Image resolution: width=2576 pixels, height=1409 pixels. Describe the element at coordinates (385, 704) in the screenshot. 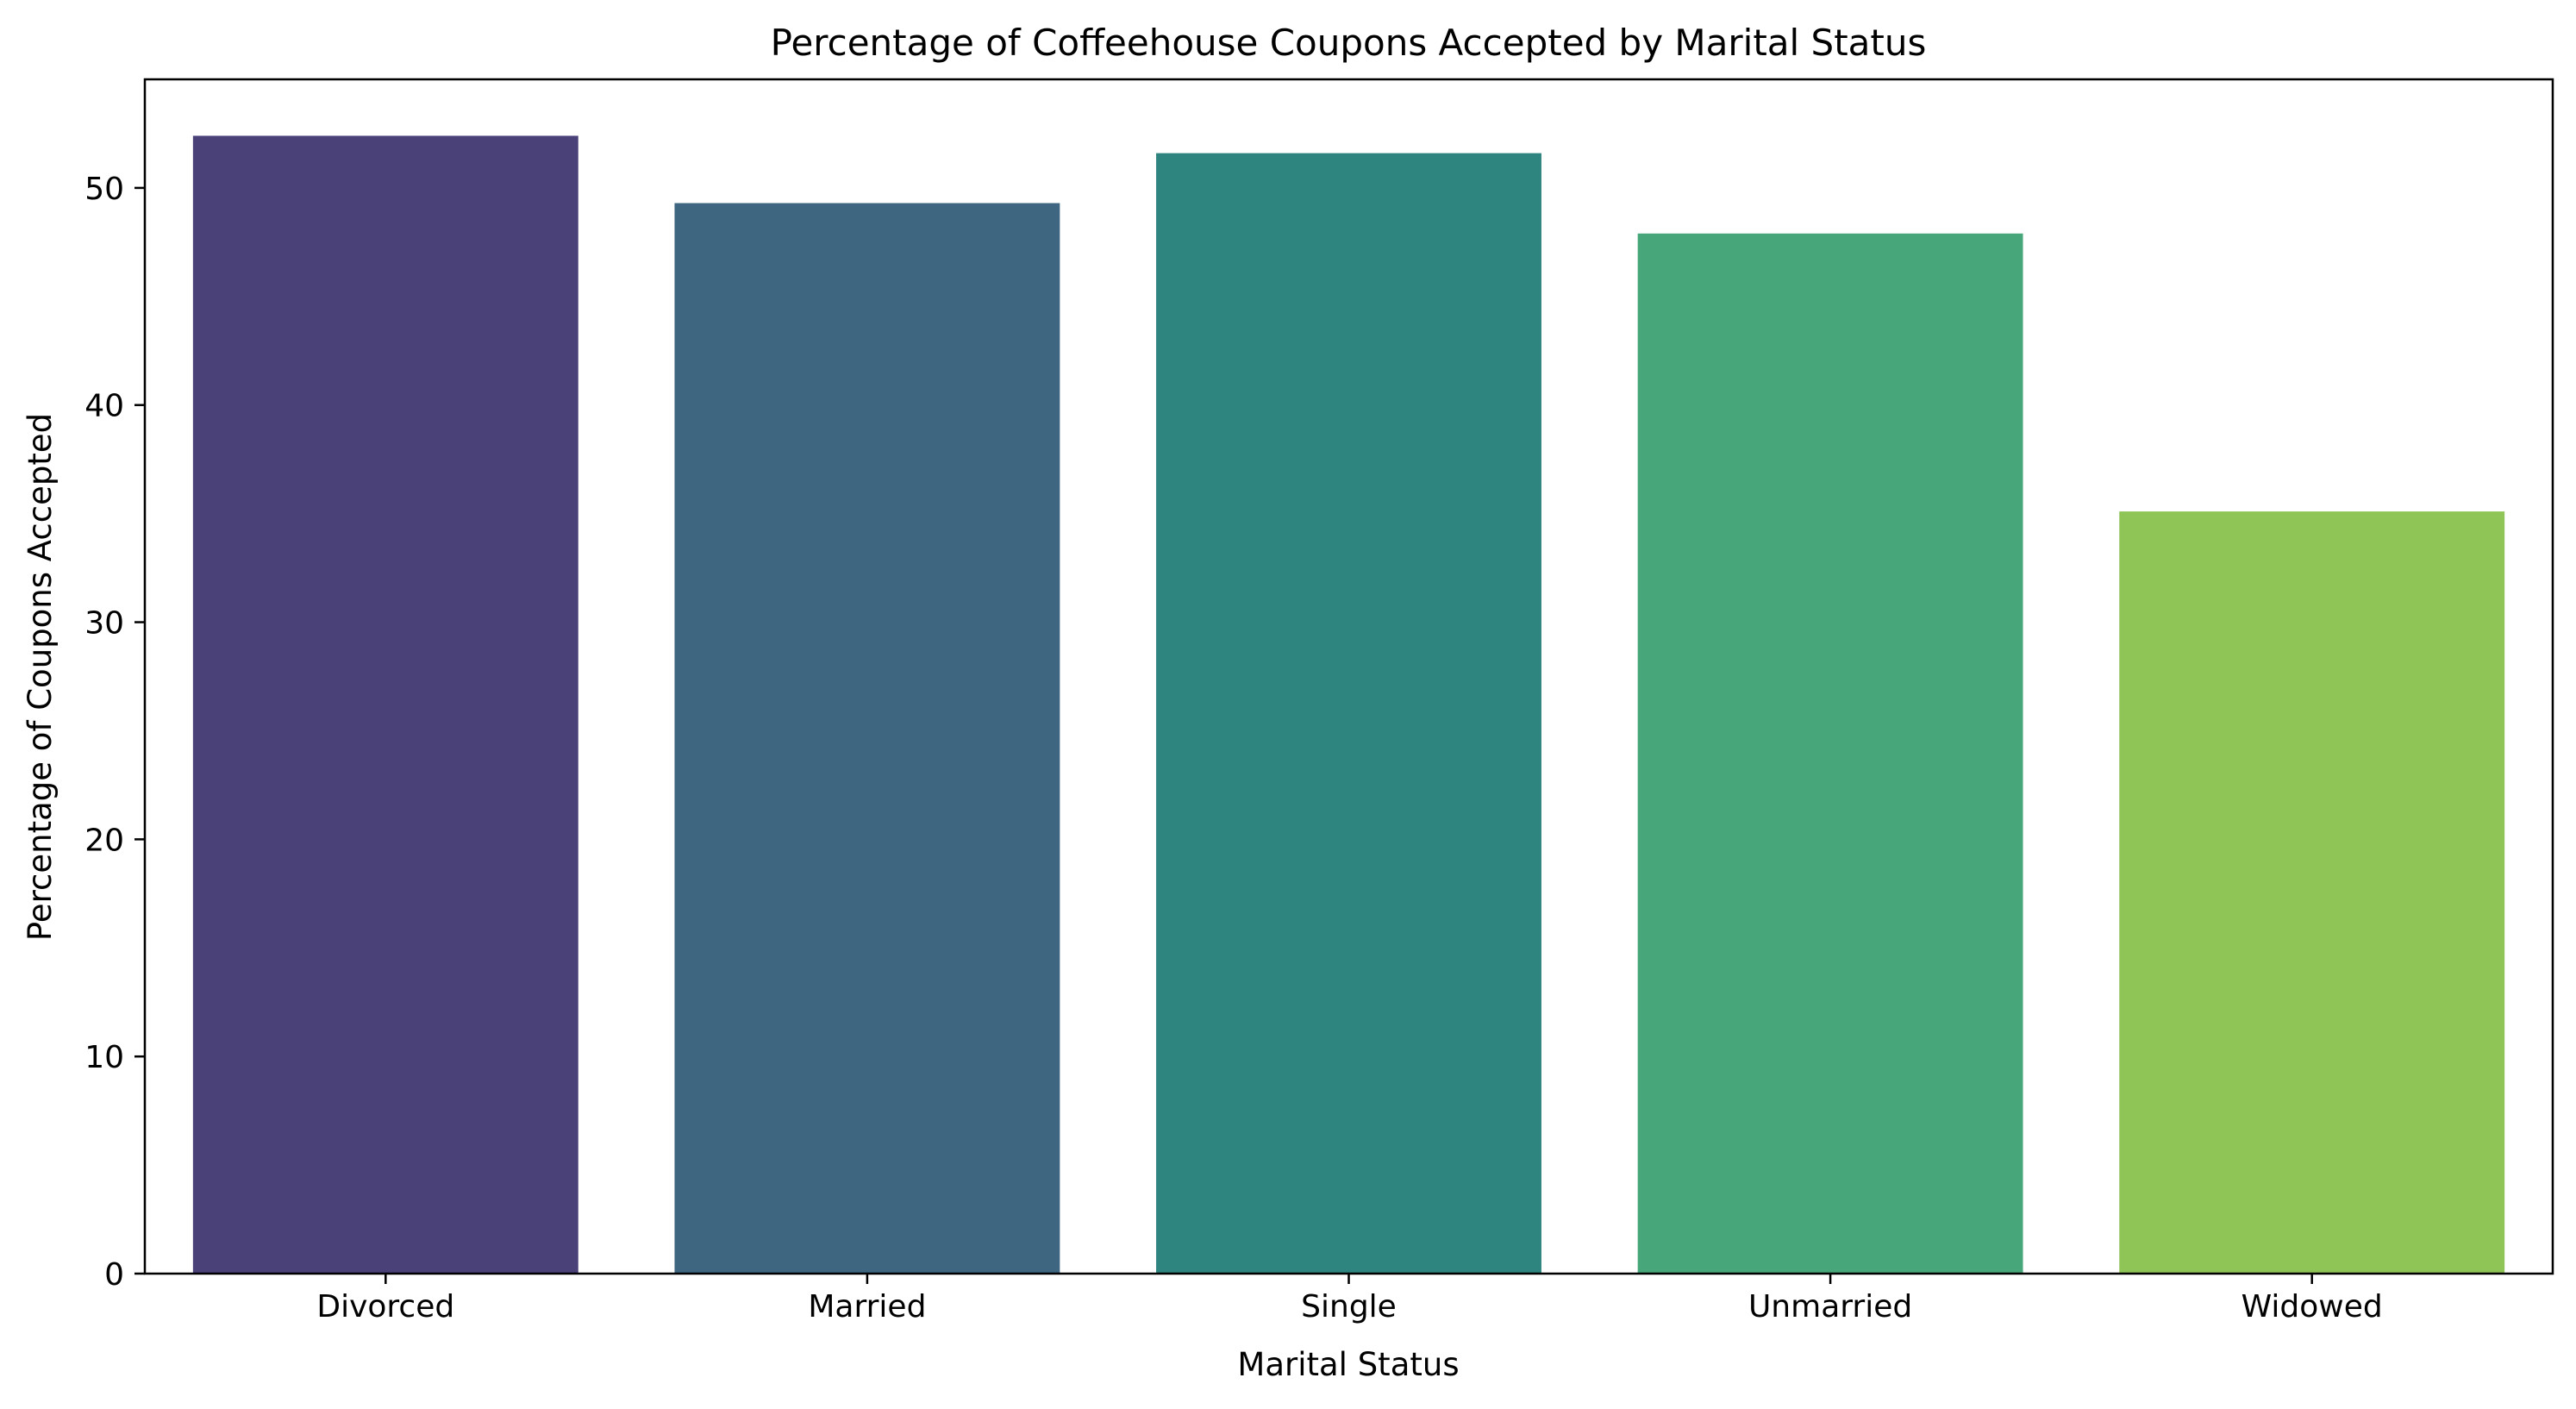

I see `bar-divorced` at that location.